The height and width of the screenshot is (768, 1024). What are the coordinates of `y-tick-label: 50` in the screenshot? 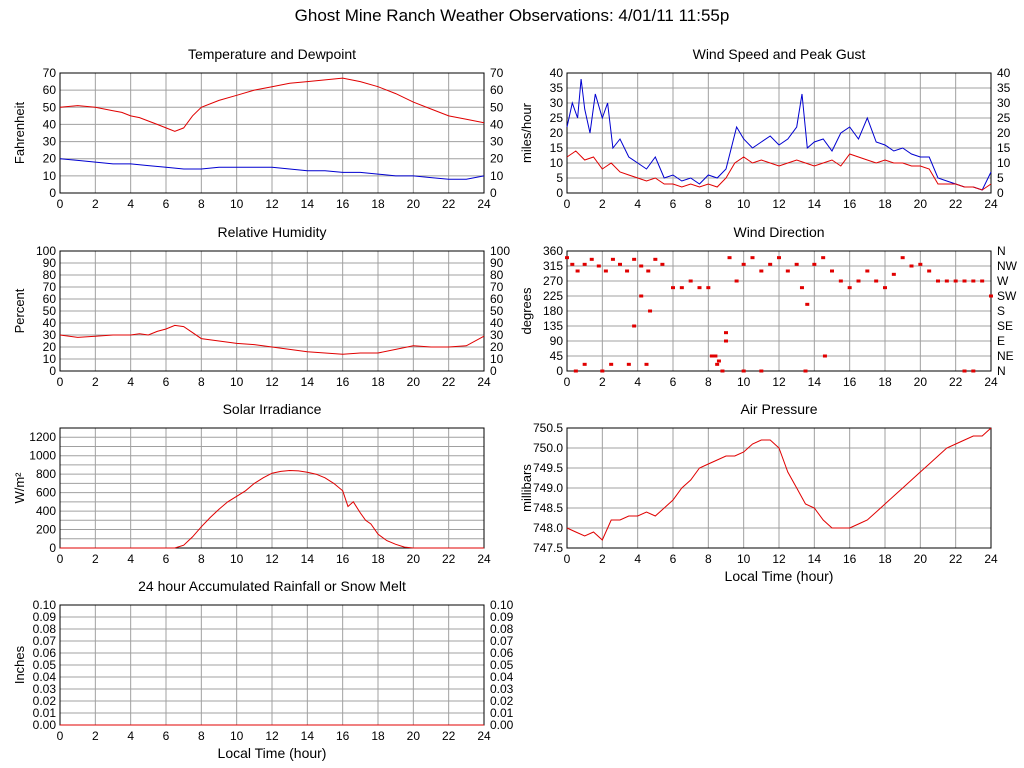 It's located at (50, 107).